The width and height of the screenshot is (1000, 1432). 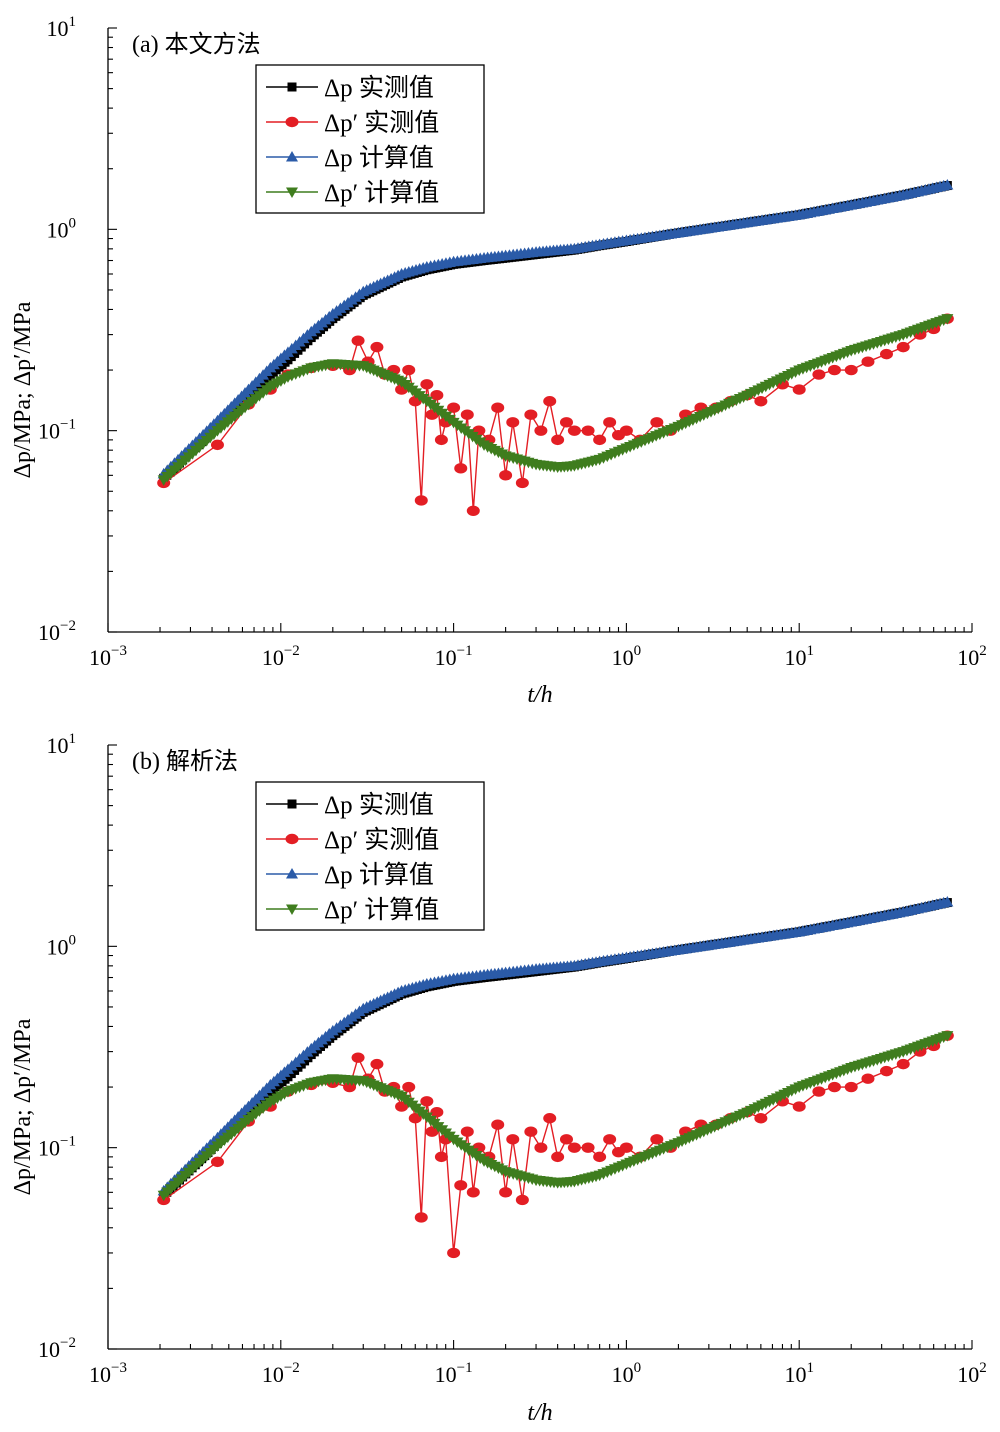 What do you see at coordinates (972, 656) in the screenshot?
I see `x-tick-label: 10²` at bounding box center [972, 656].